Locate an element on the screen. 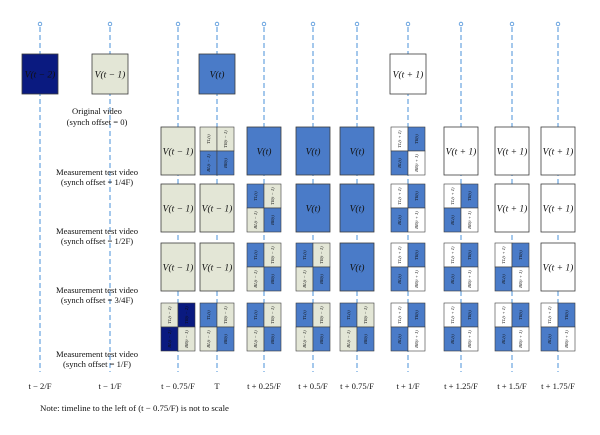 Image resolution: width=600 pixels, height=435 pixels. tick-label: t + 1.5/F is located at coordinates (512, 386).